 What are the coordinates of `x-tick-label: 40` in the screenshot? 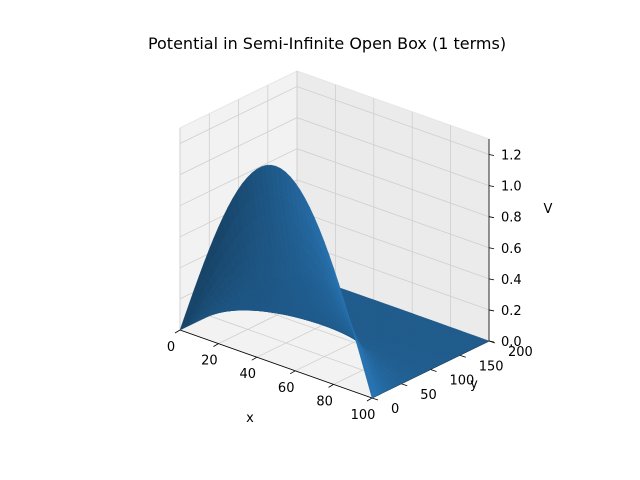 It's located at (248, 374).